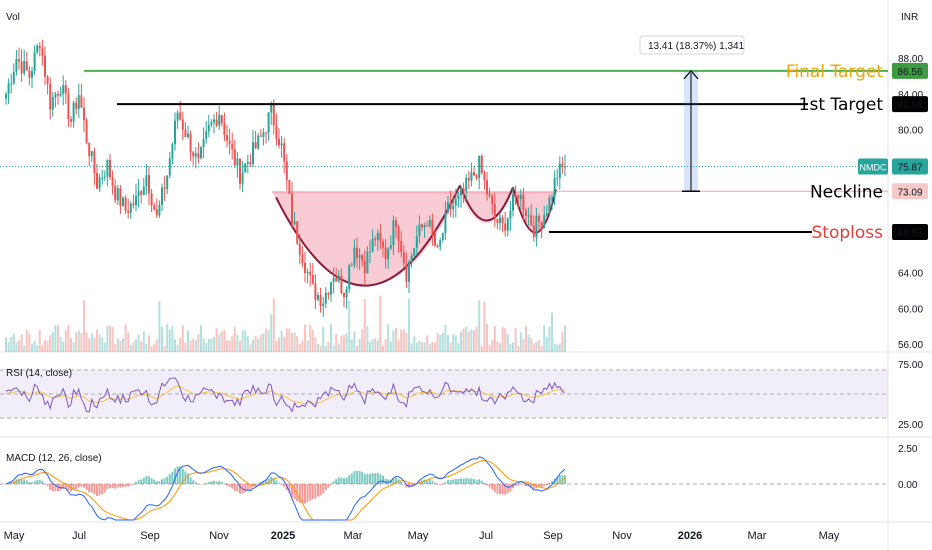 This screenshot has width=932, height=550. Describe the element at coordinates (285, 395) in the screenshot. I see `rsi-line` at that location.